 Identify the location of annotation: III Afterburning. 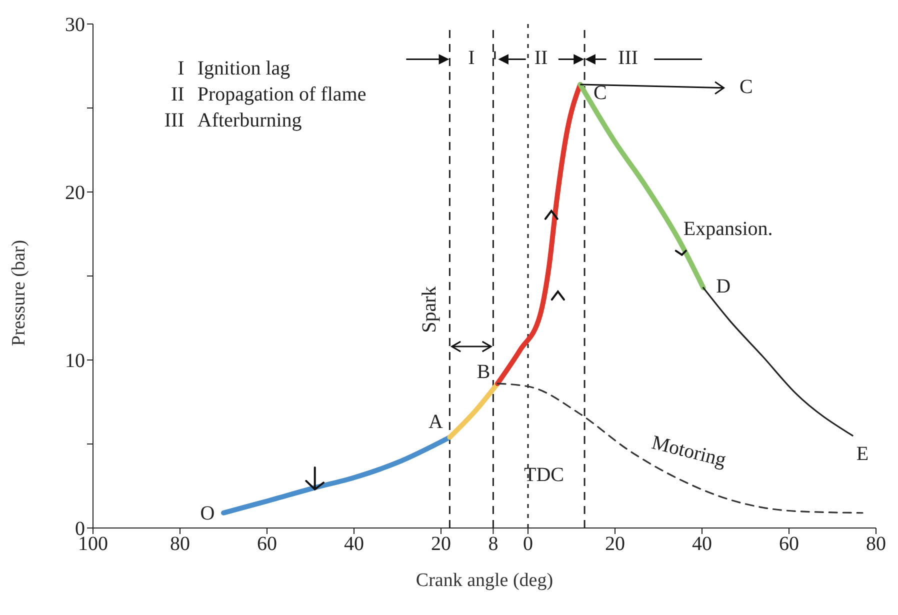
(233, 120).